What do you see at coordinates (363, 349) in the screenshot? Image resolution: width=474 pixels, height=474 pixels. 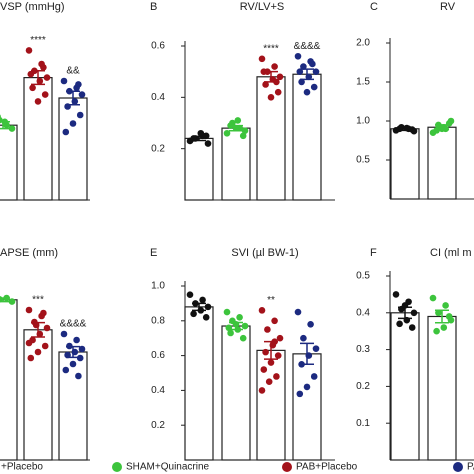 I see `y-tick-label: 0.3` at bounding box center [363, 349].